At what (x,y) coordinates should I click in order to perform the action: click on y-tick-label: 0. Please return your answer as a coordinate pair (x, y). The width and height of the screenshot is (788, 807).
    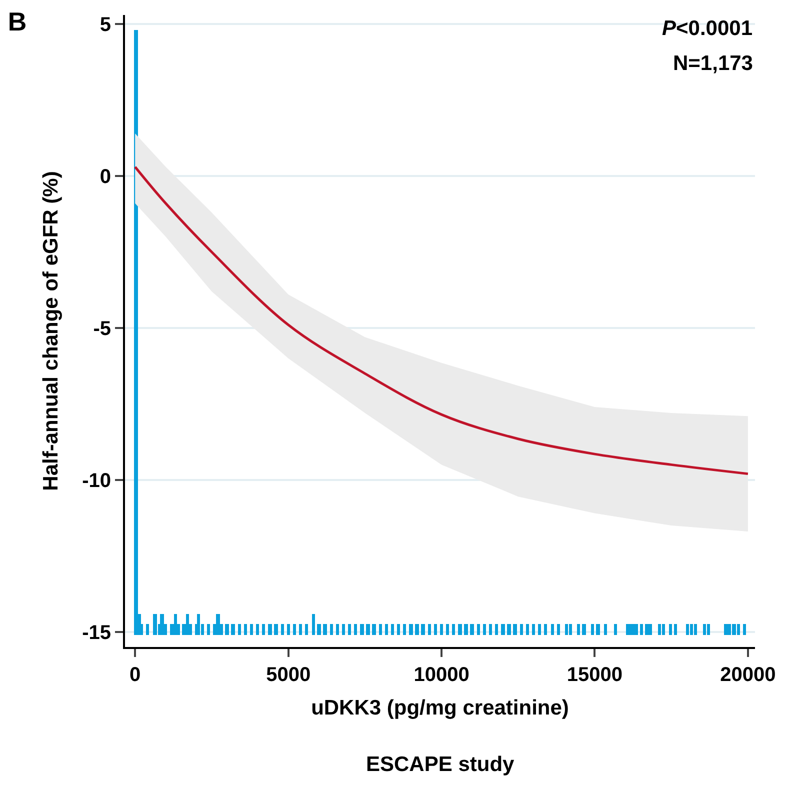
    Looking at the image, I should click on (105, 177).